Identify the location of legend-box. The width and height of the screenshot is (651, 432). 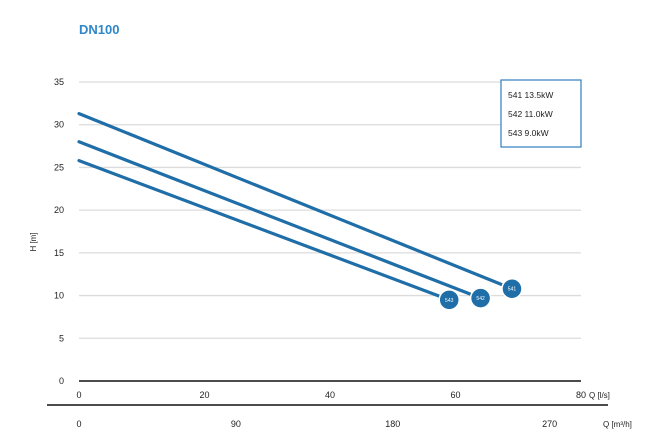
(541, 113).